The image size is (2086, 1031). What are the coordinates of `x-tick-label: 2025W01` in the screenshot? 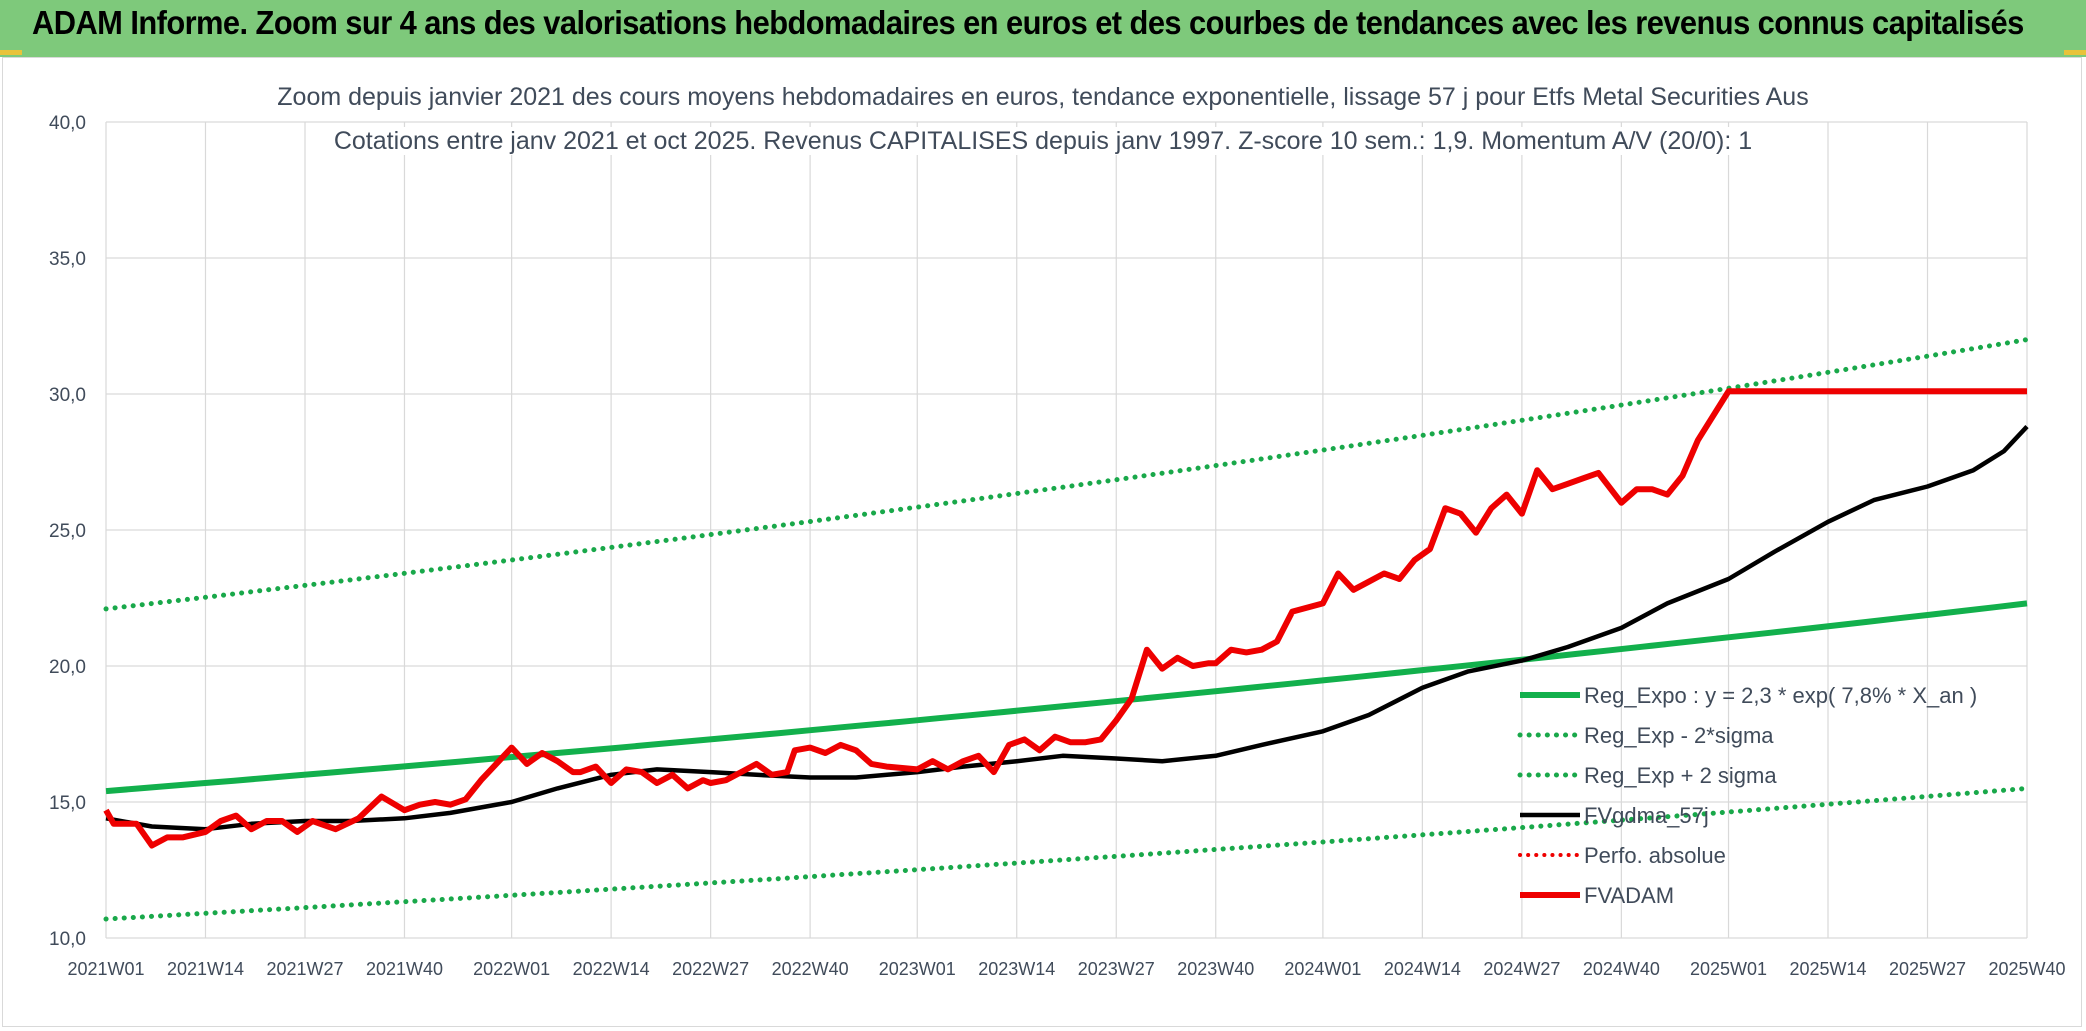 It's located at (1728, 969).